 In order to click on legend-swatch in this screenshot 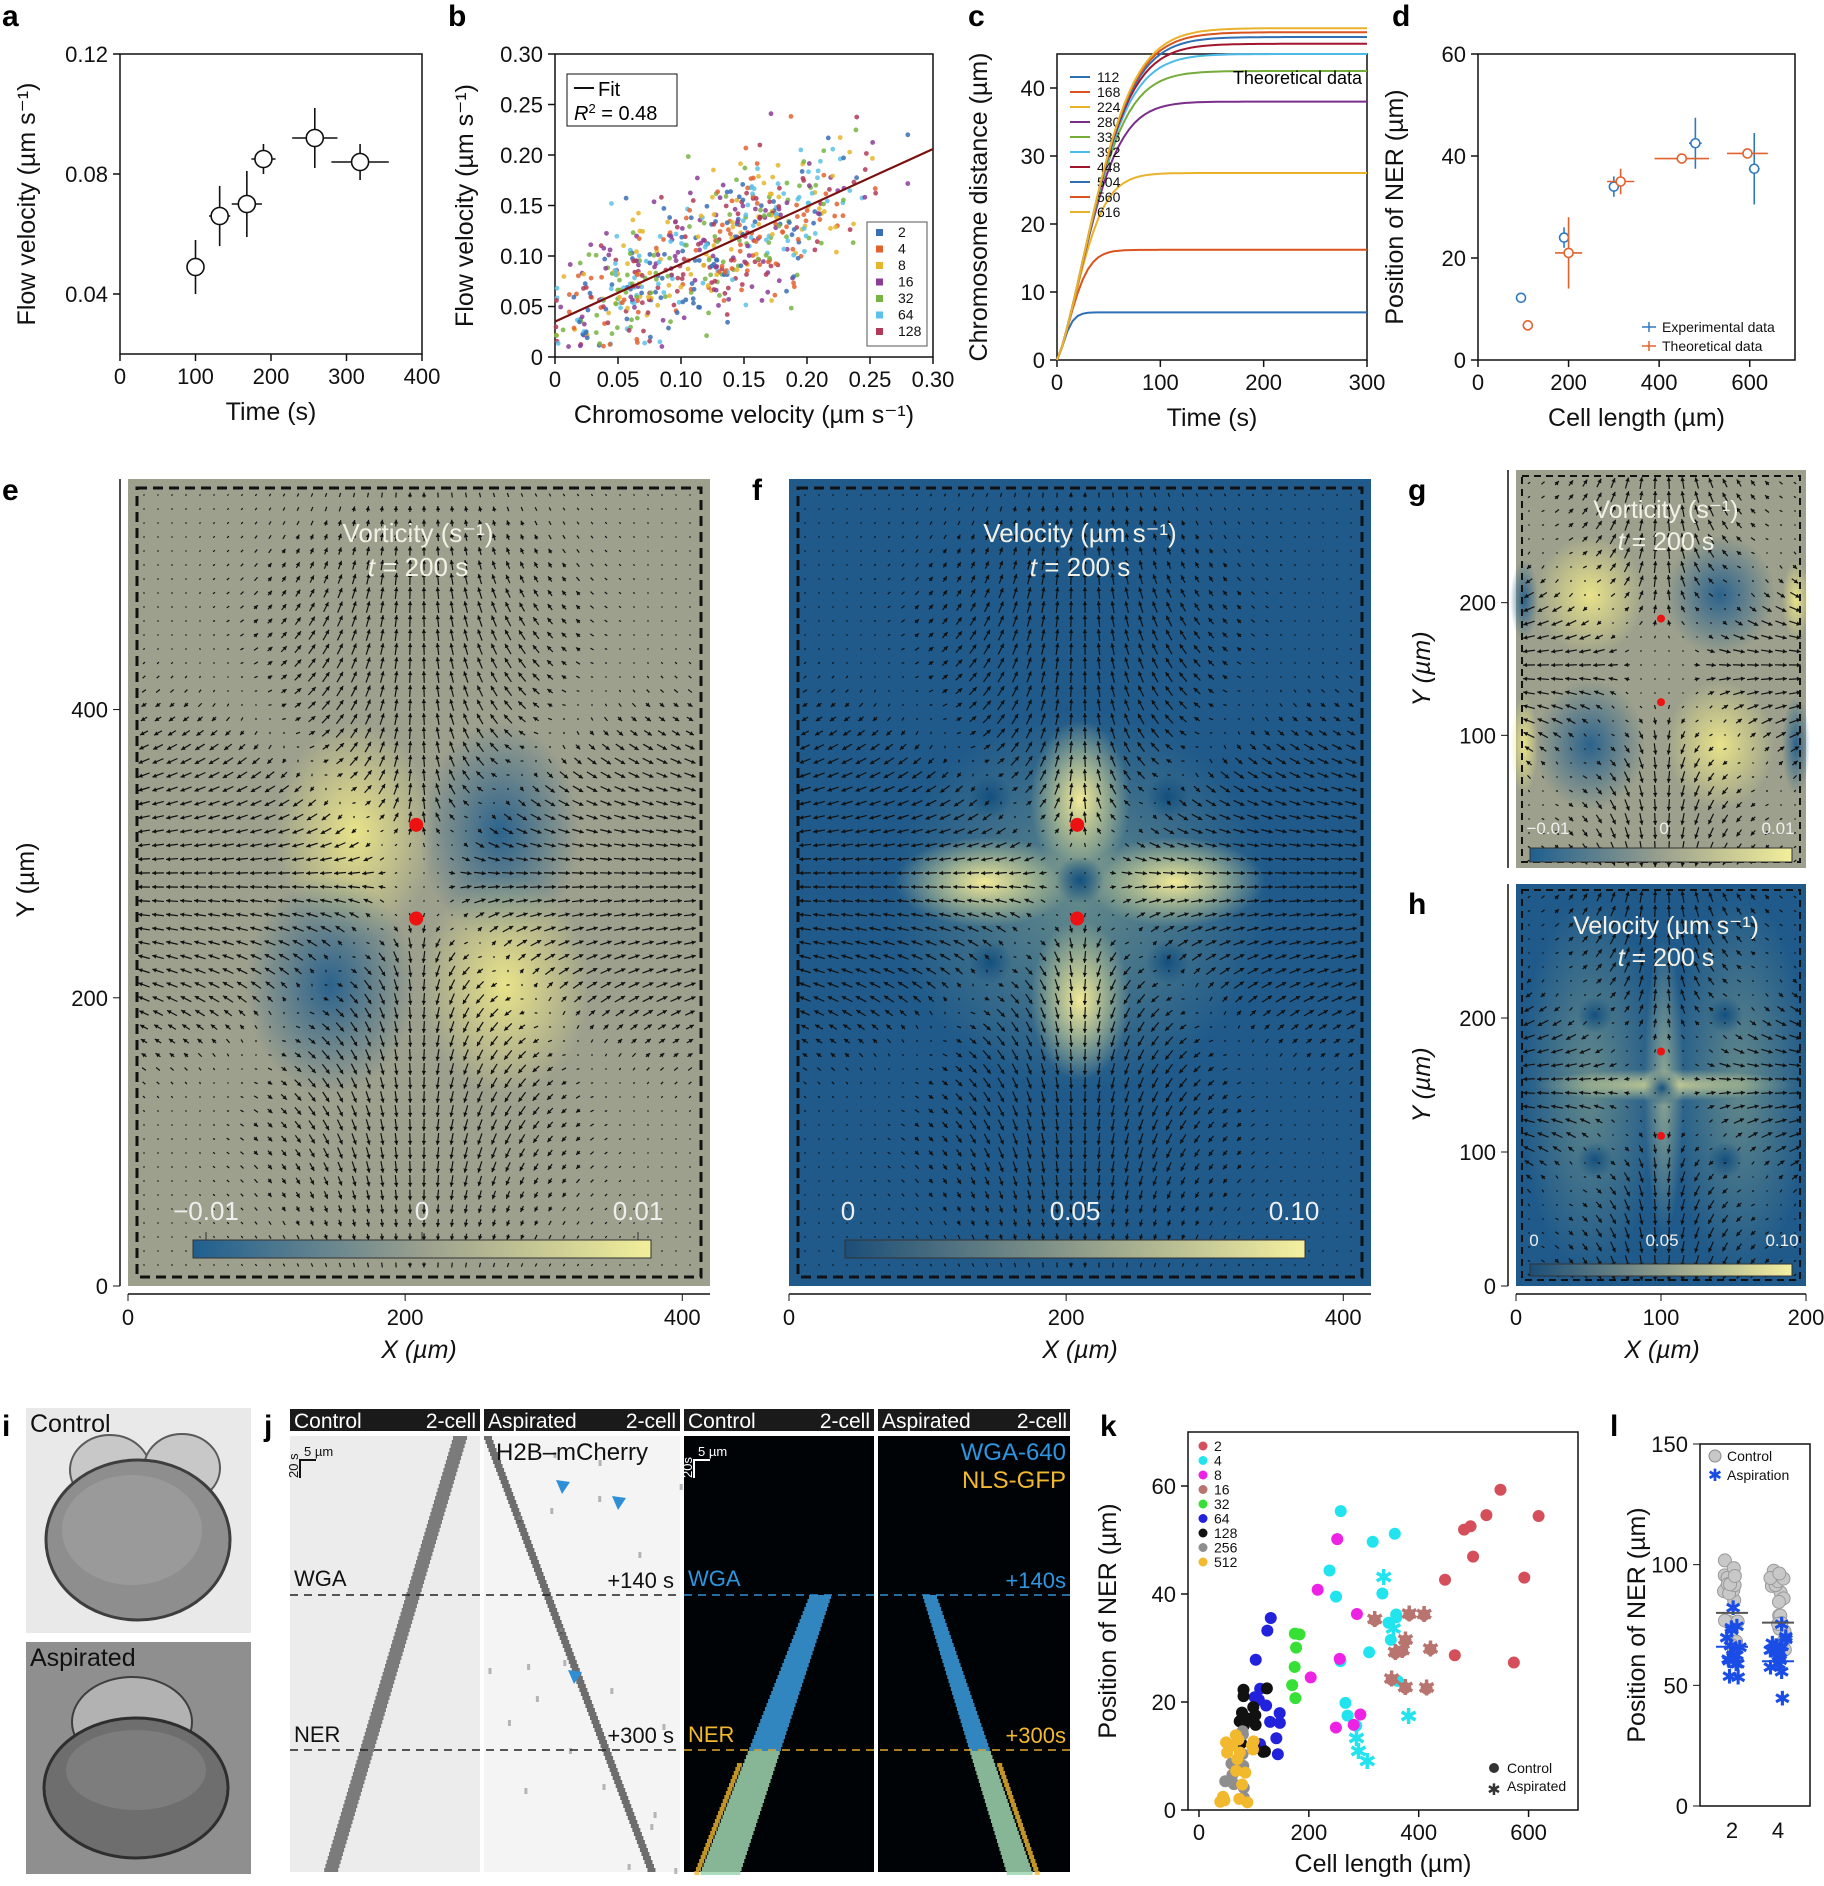, I will do `click(879, 331)`.